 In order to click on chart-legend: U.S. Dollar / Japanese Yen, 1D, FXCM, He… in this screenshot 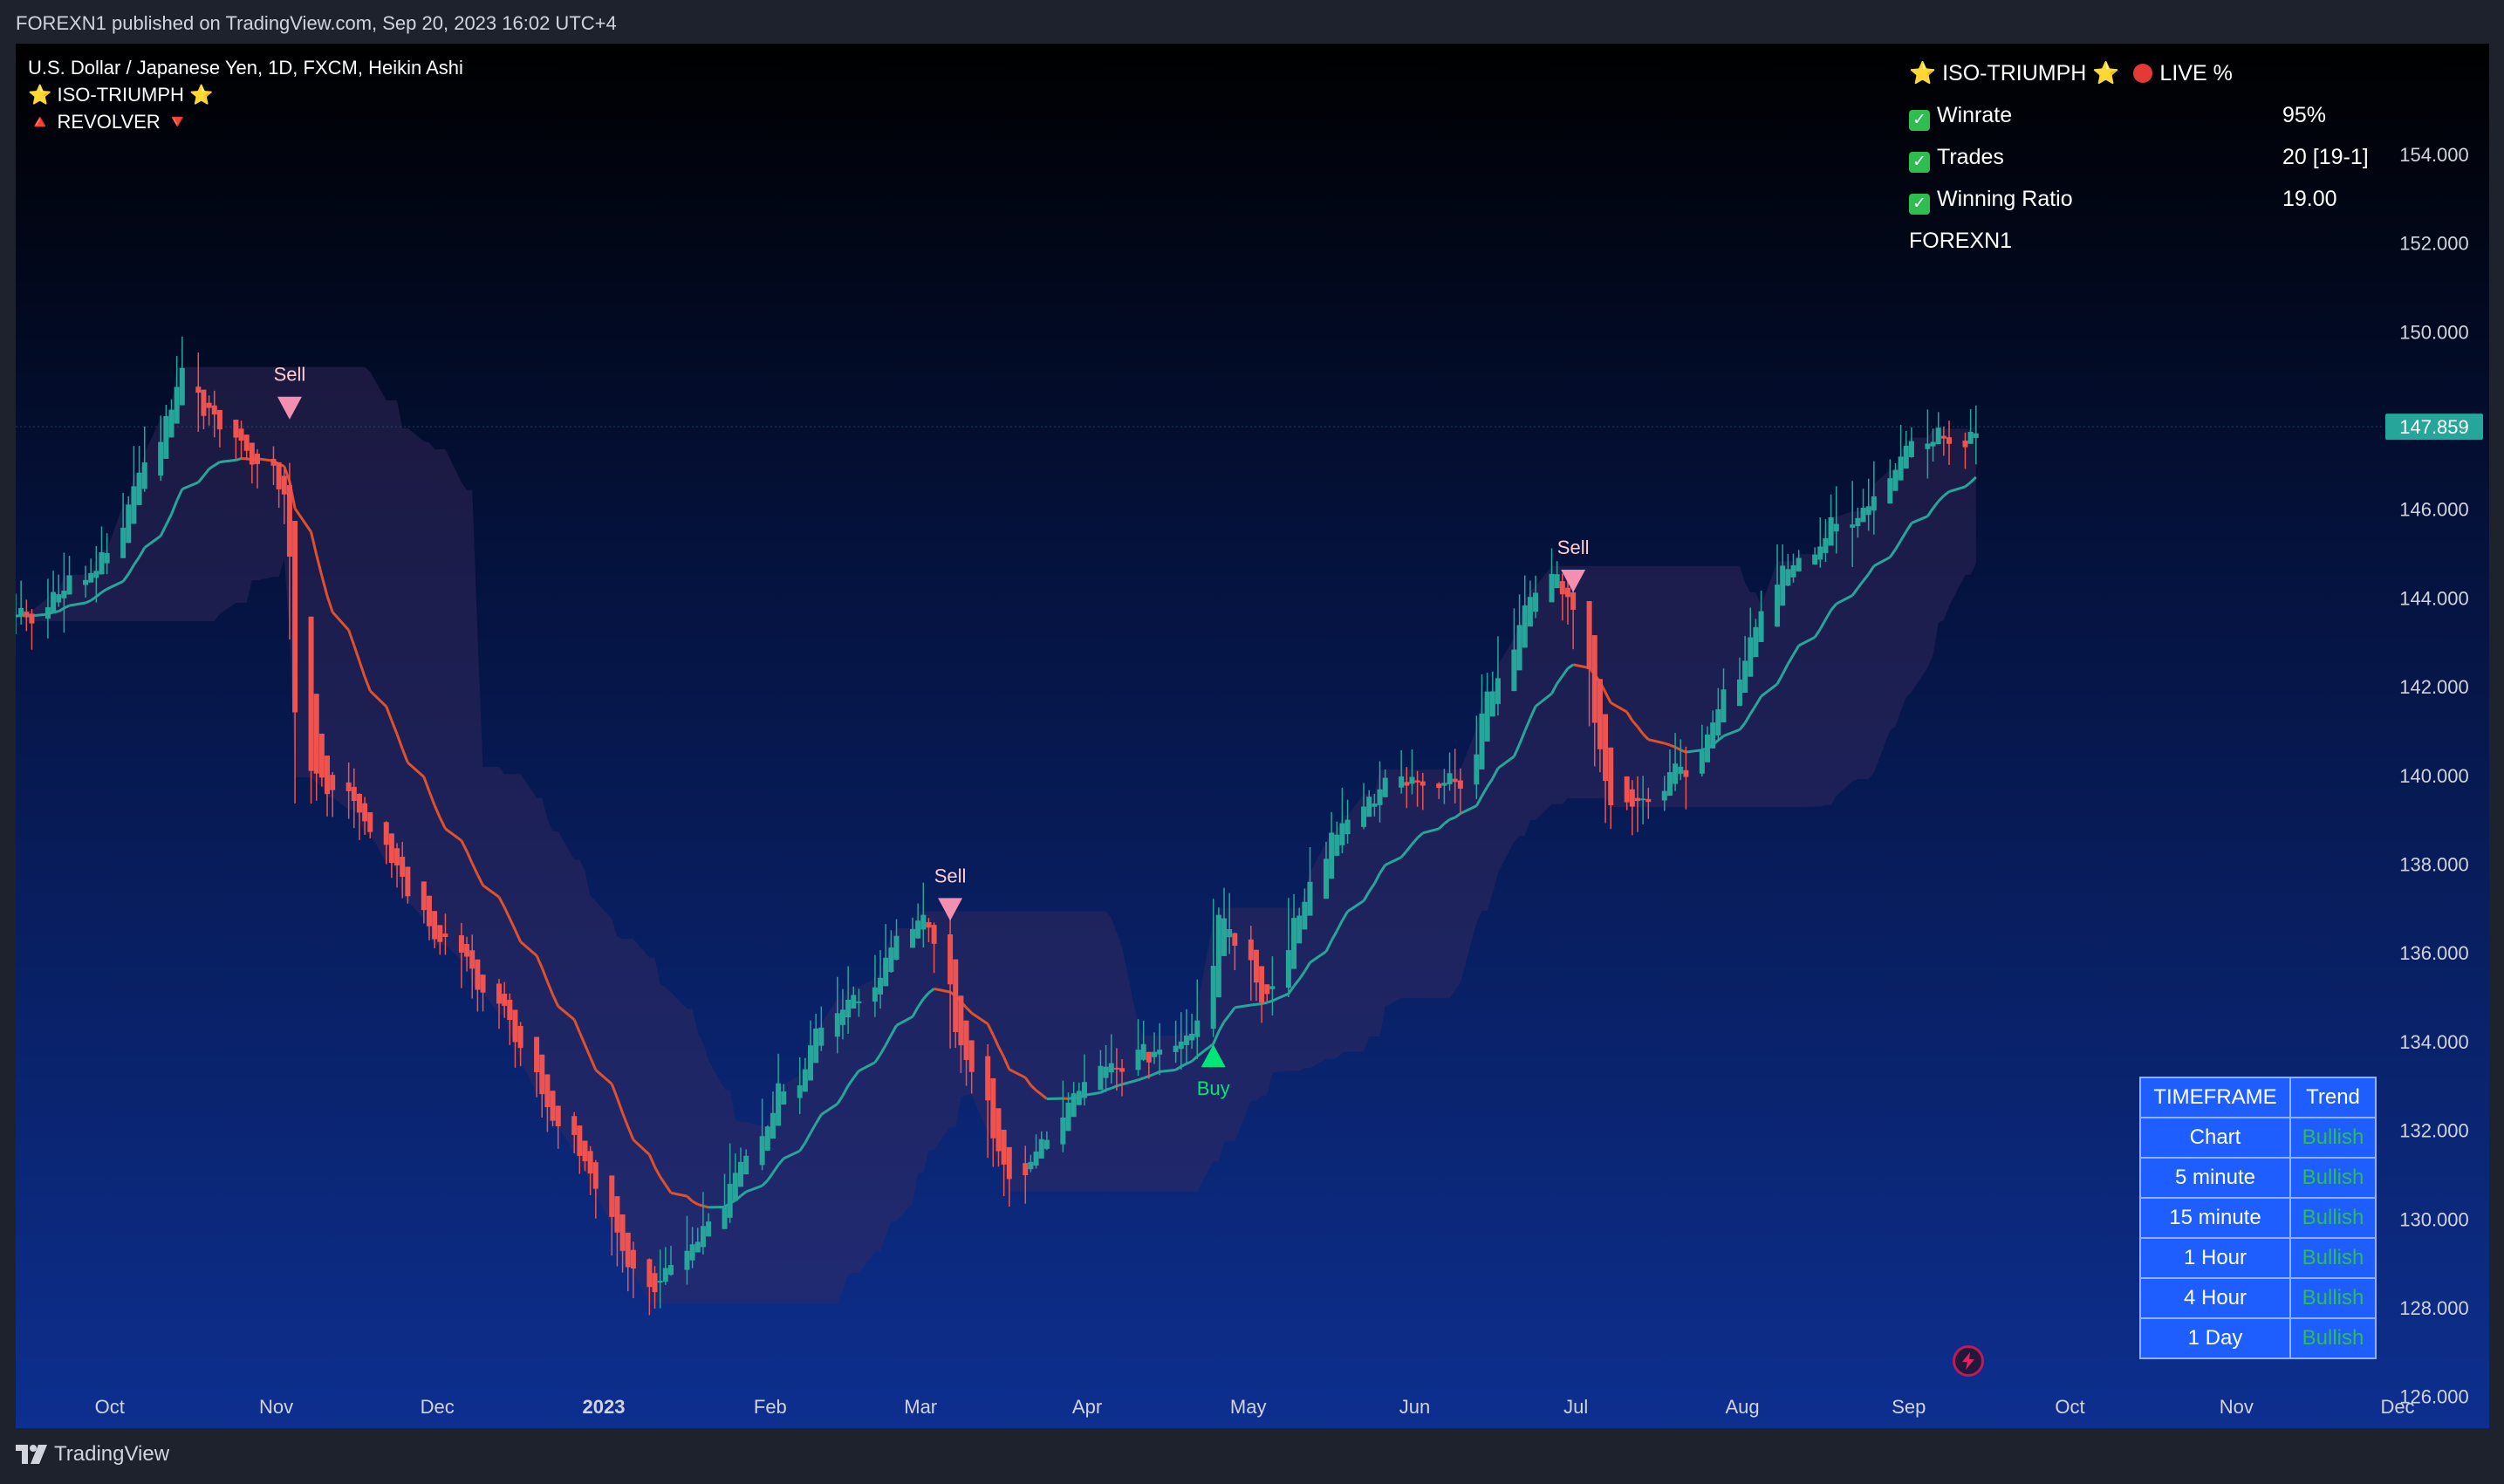, I will do `click(245, 94)`.